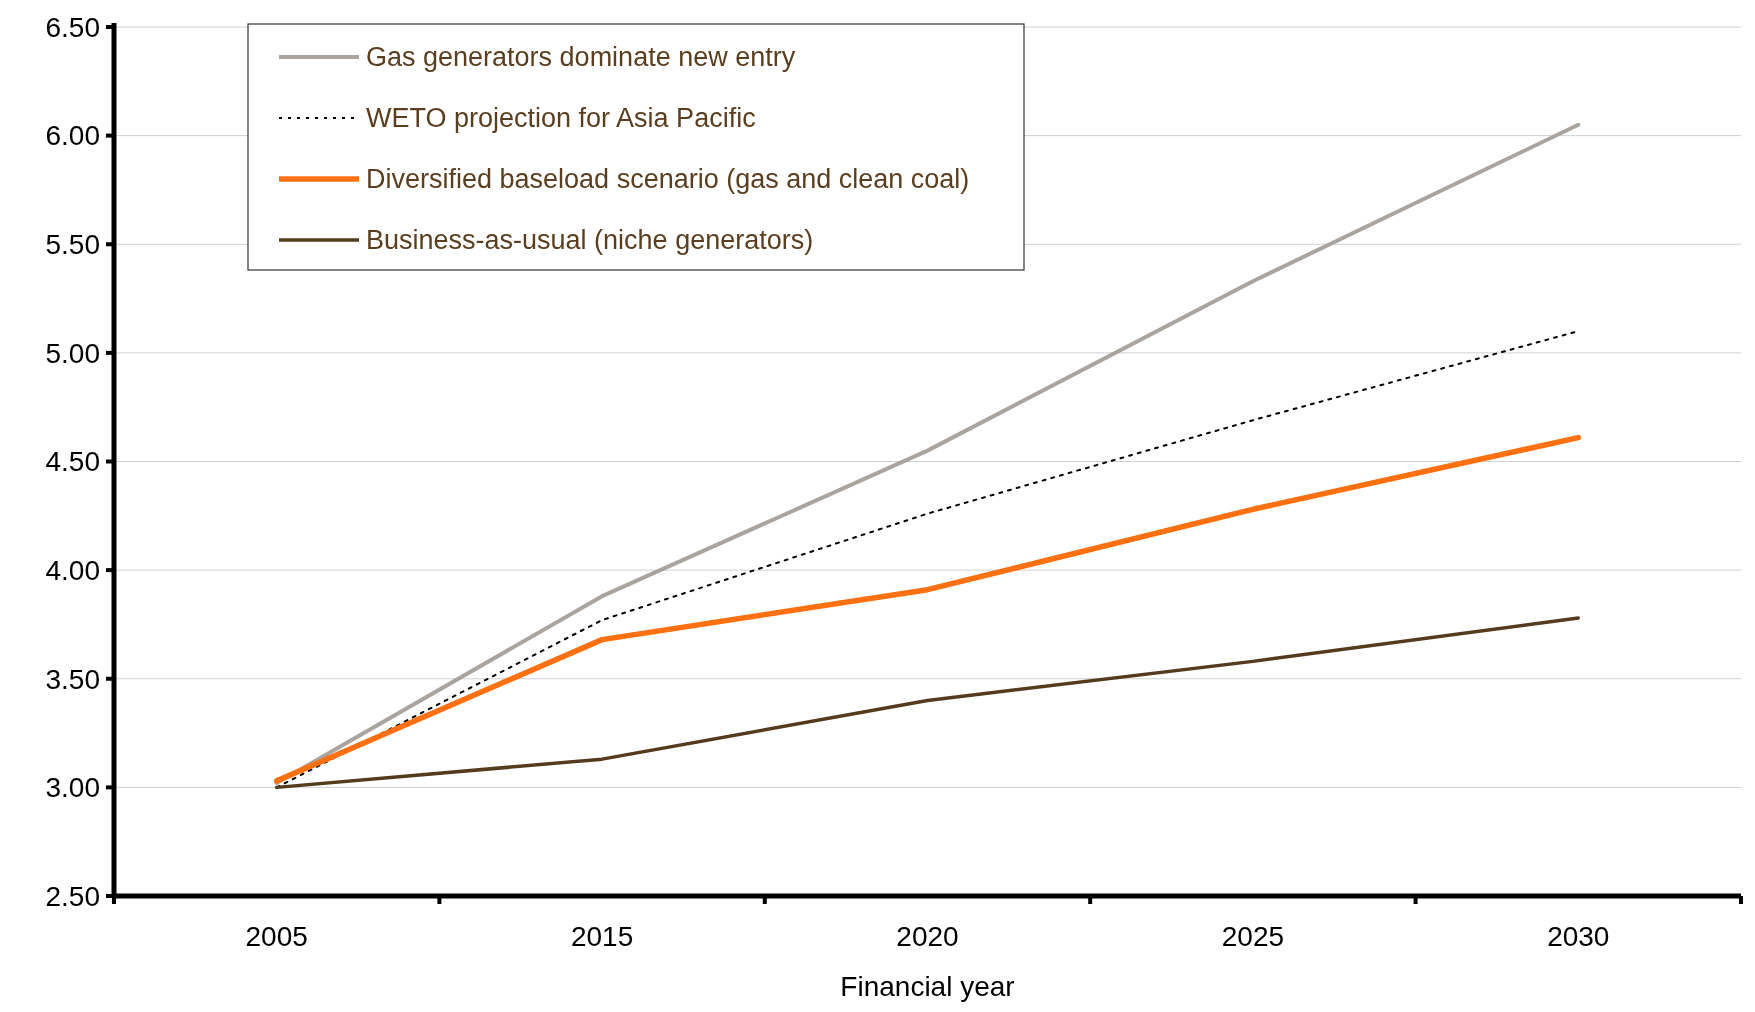 The width and height of the screenshot is (1755, 1012). Describe the element at coordinates (927, 986) in the screenshot. I see `x-axis-title: Financial year` at that location.